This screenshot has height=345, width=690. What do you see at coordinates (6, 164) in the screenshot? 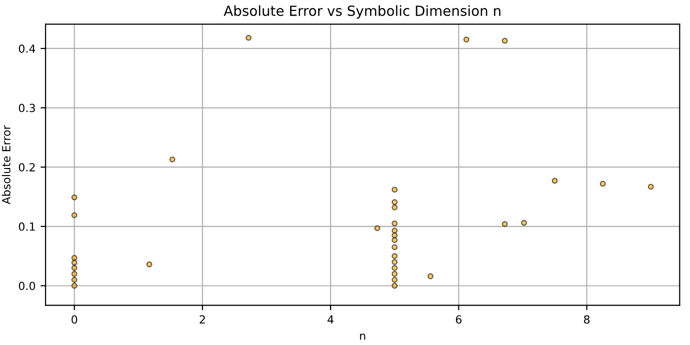
I see `y-axis-title: Absolute Error` at bounding box center [6, 164].